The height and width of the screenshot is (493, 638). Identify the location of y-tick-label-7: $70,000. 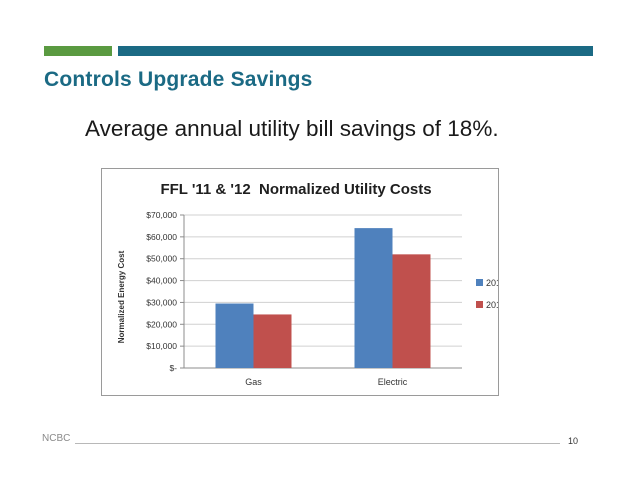
(161, 215).